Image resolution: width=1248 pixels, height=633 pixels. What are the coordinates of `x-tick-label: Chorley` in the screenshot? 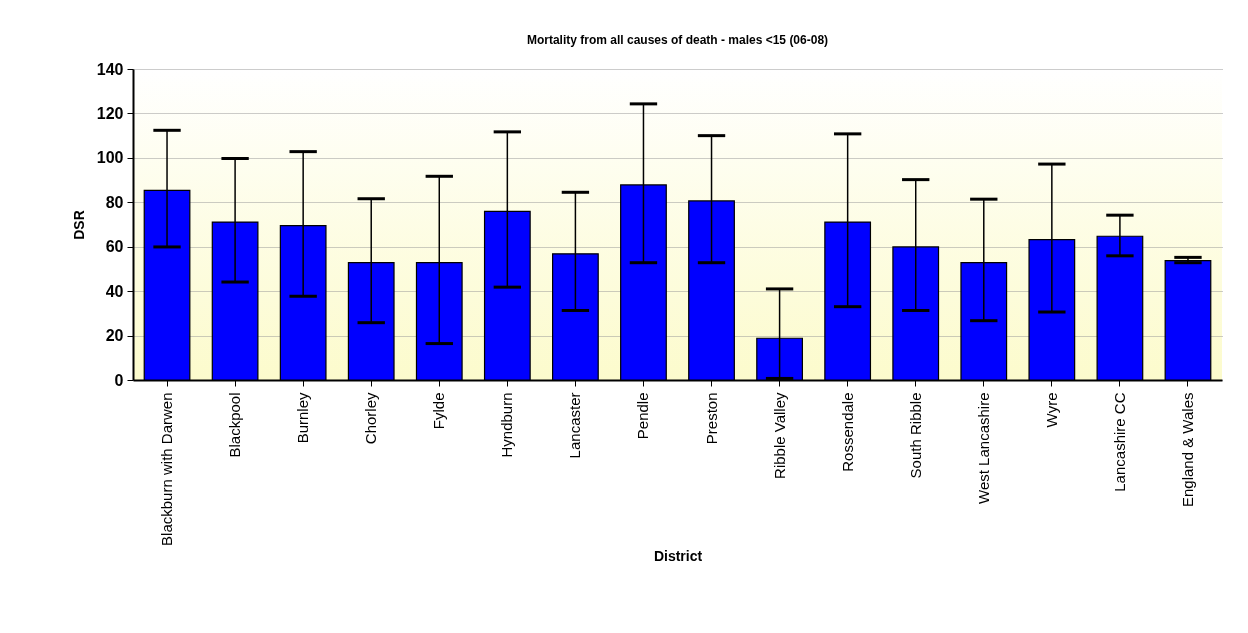 It's located at (371, 418).